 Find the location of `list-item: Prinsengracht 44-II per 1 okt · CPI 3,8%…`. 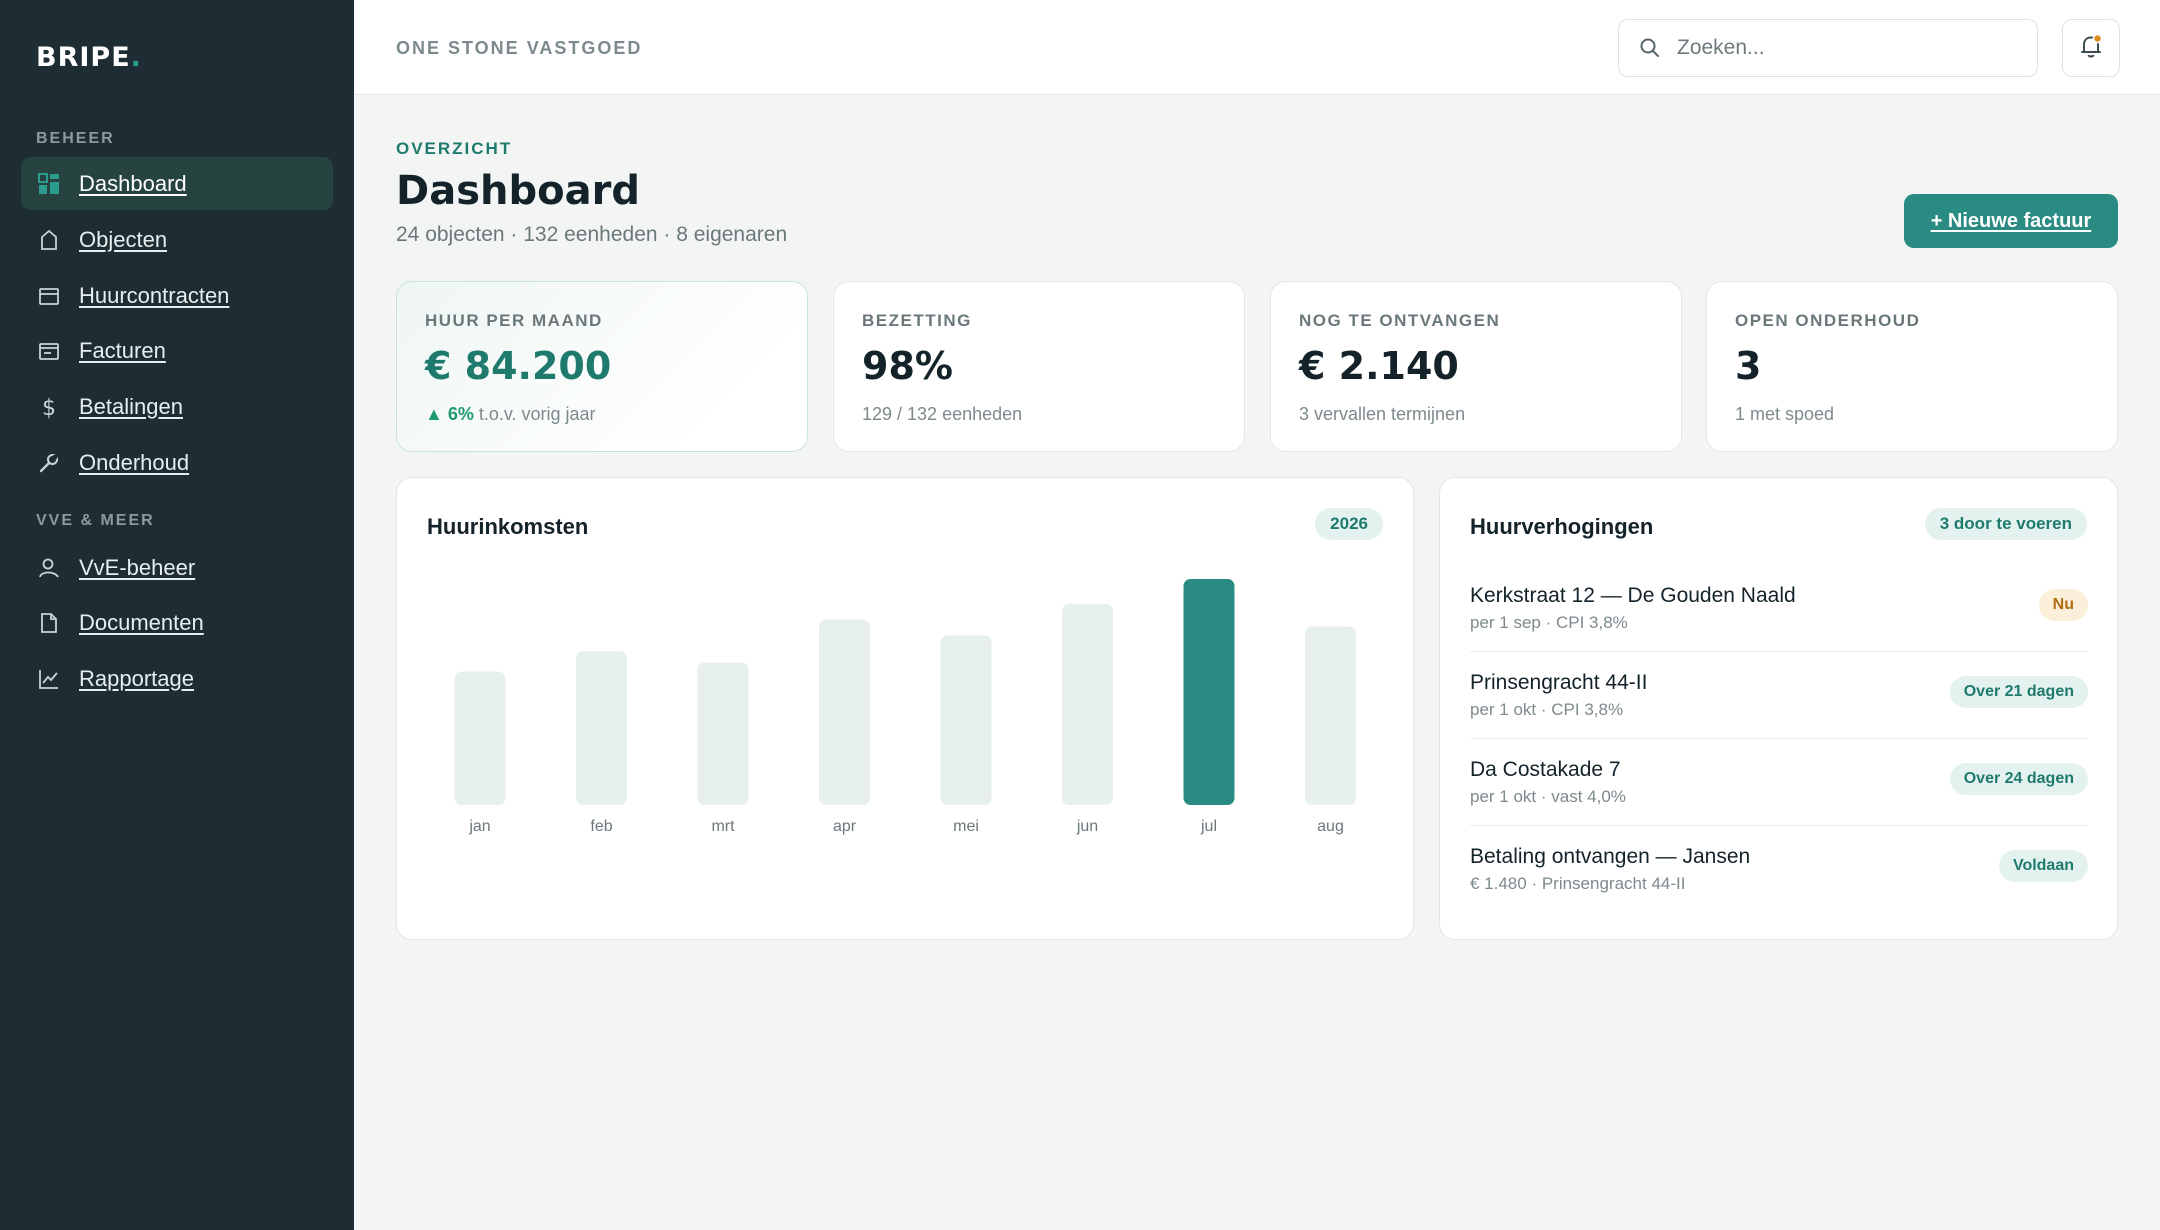

list-item: Prinsengracht 44-II per 1 okt · CPI 3,8%… is located at coordinates (1779, 695).